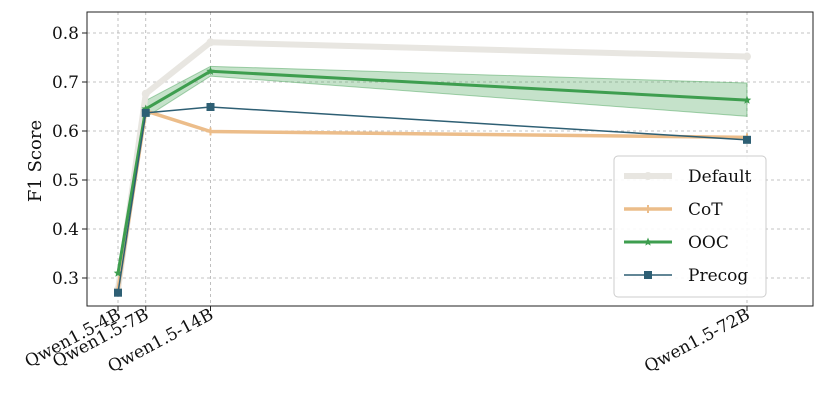 The width and height of the screenshot is (830, 415). I want to click on legend: Default CoT OOC Precog, so click(690, 226).